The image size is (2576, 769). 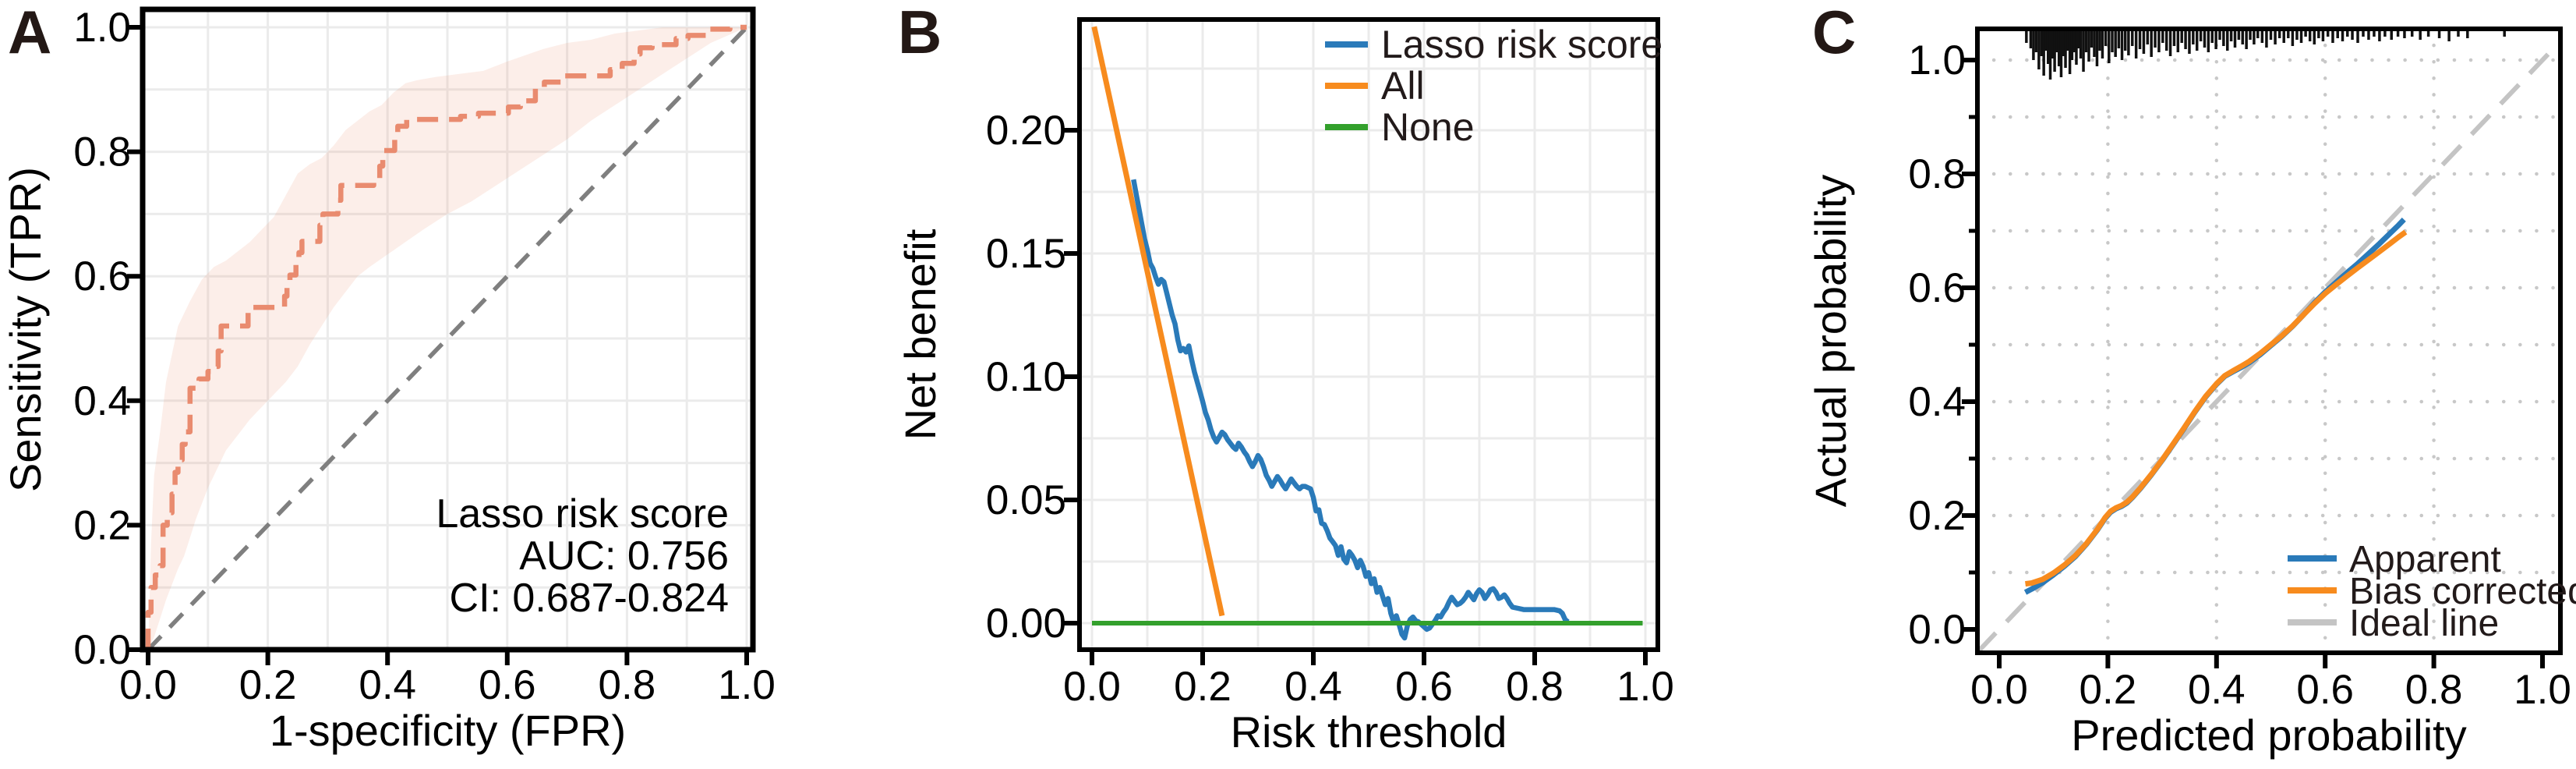 What do you see at coordinates (1350, 410) in the screenshot?
I see `lasso-risk-score` at bounding box center [1350, 410].